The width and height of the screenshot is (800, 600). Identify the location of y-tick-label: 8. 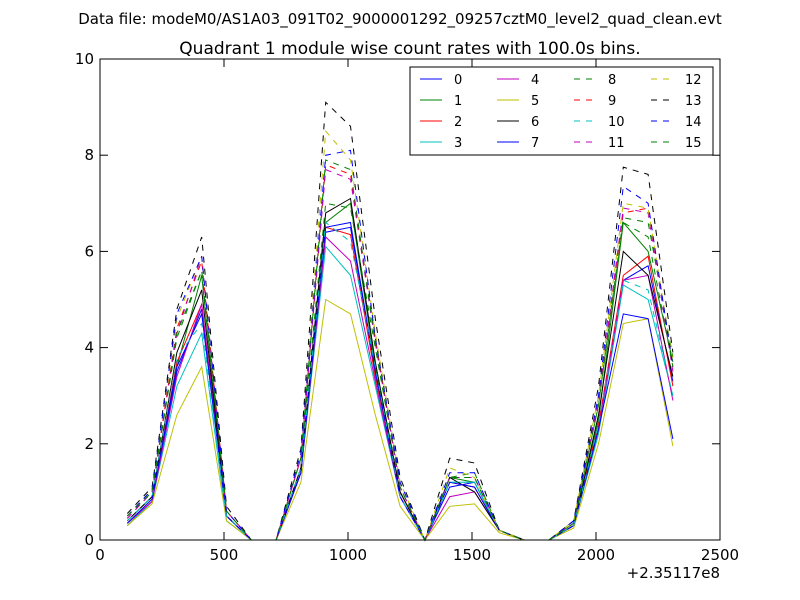
(89, 155).